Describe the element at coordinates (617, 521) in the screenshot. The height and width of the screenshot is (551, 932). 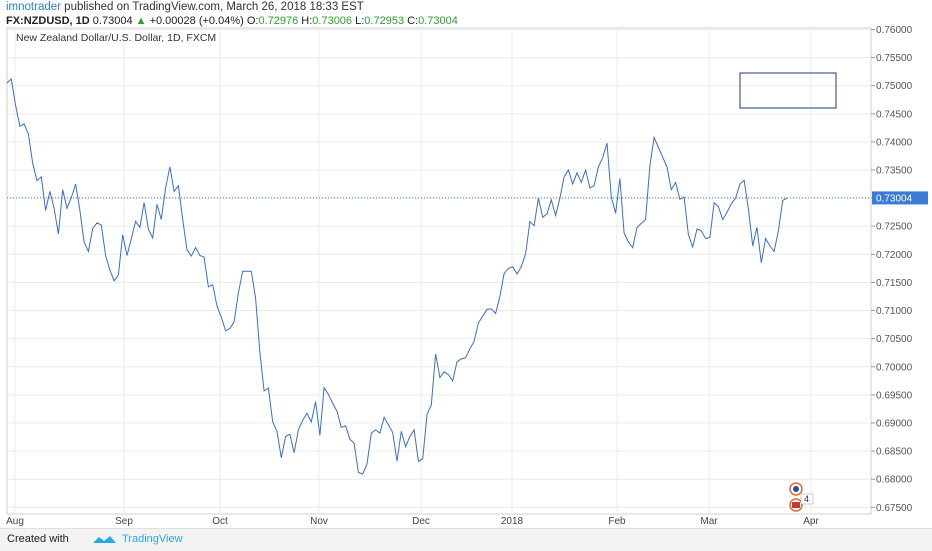
I see `x-tick-label: Feb` at that location.